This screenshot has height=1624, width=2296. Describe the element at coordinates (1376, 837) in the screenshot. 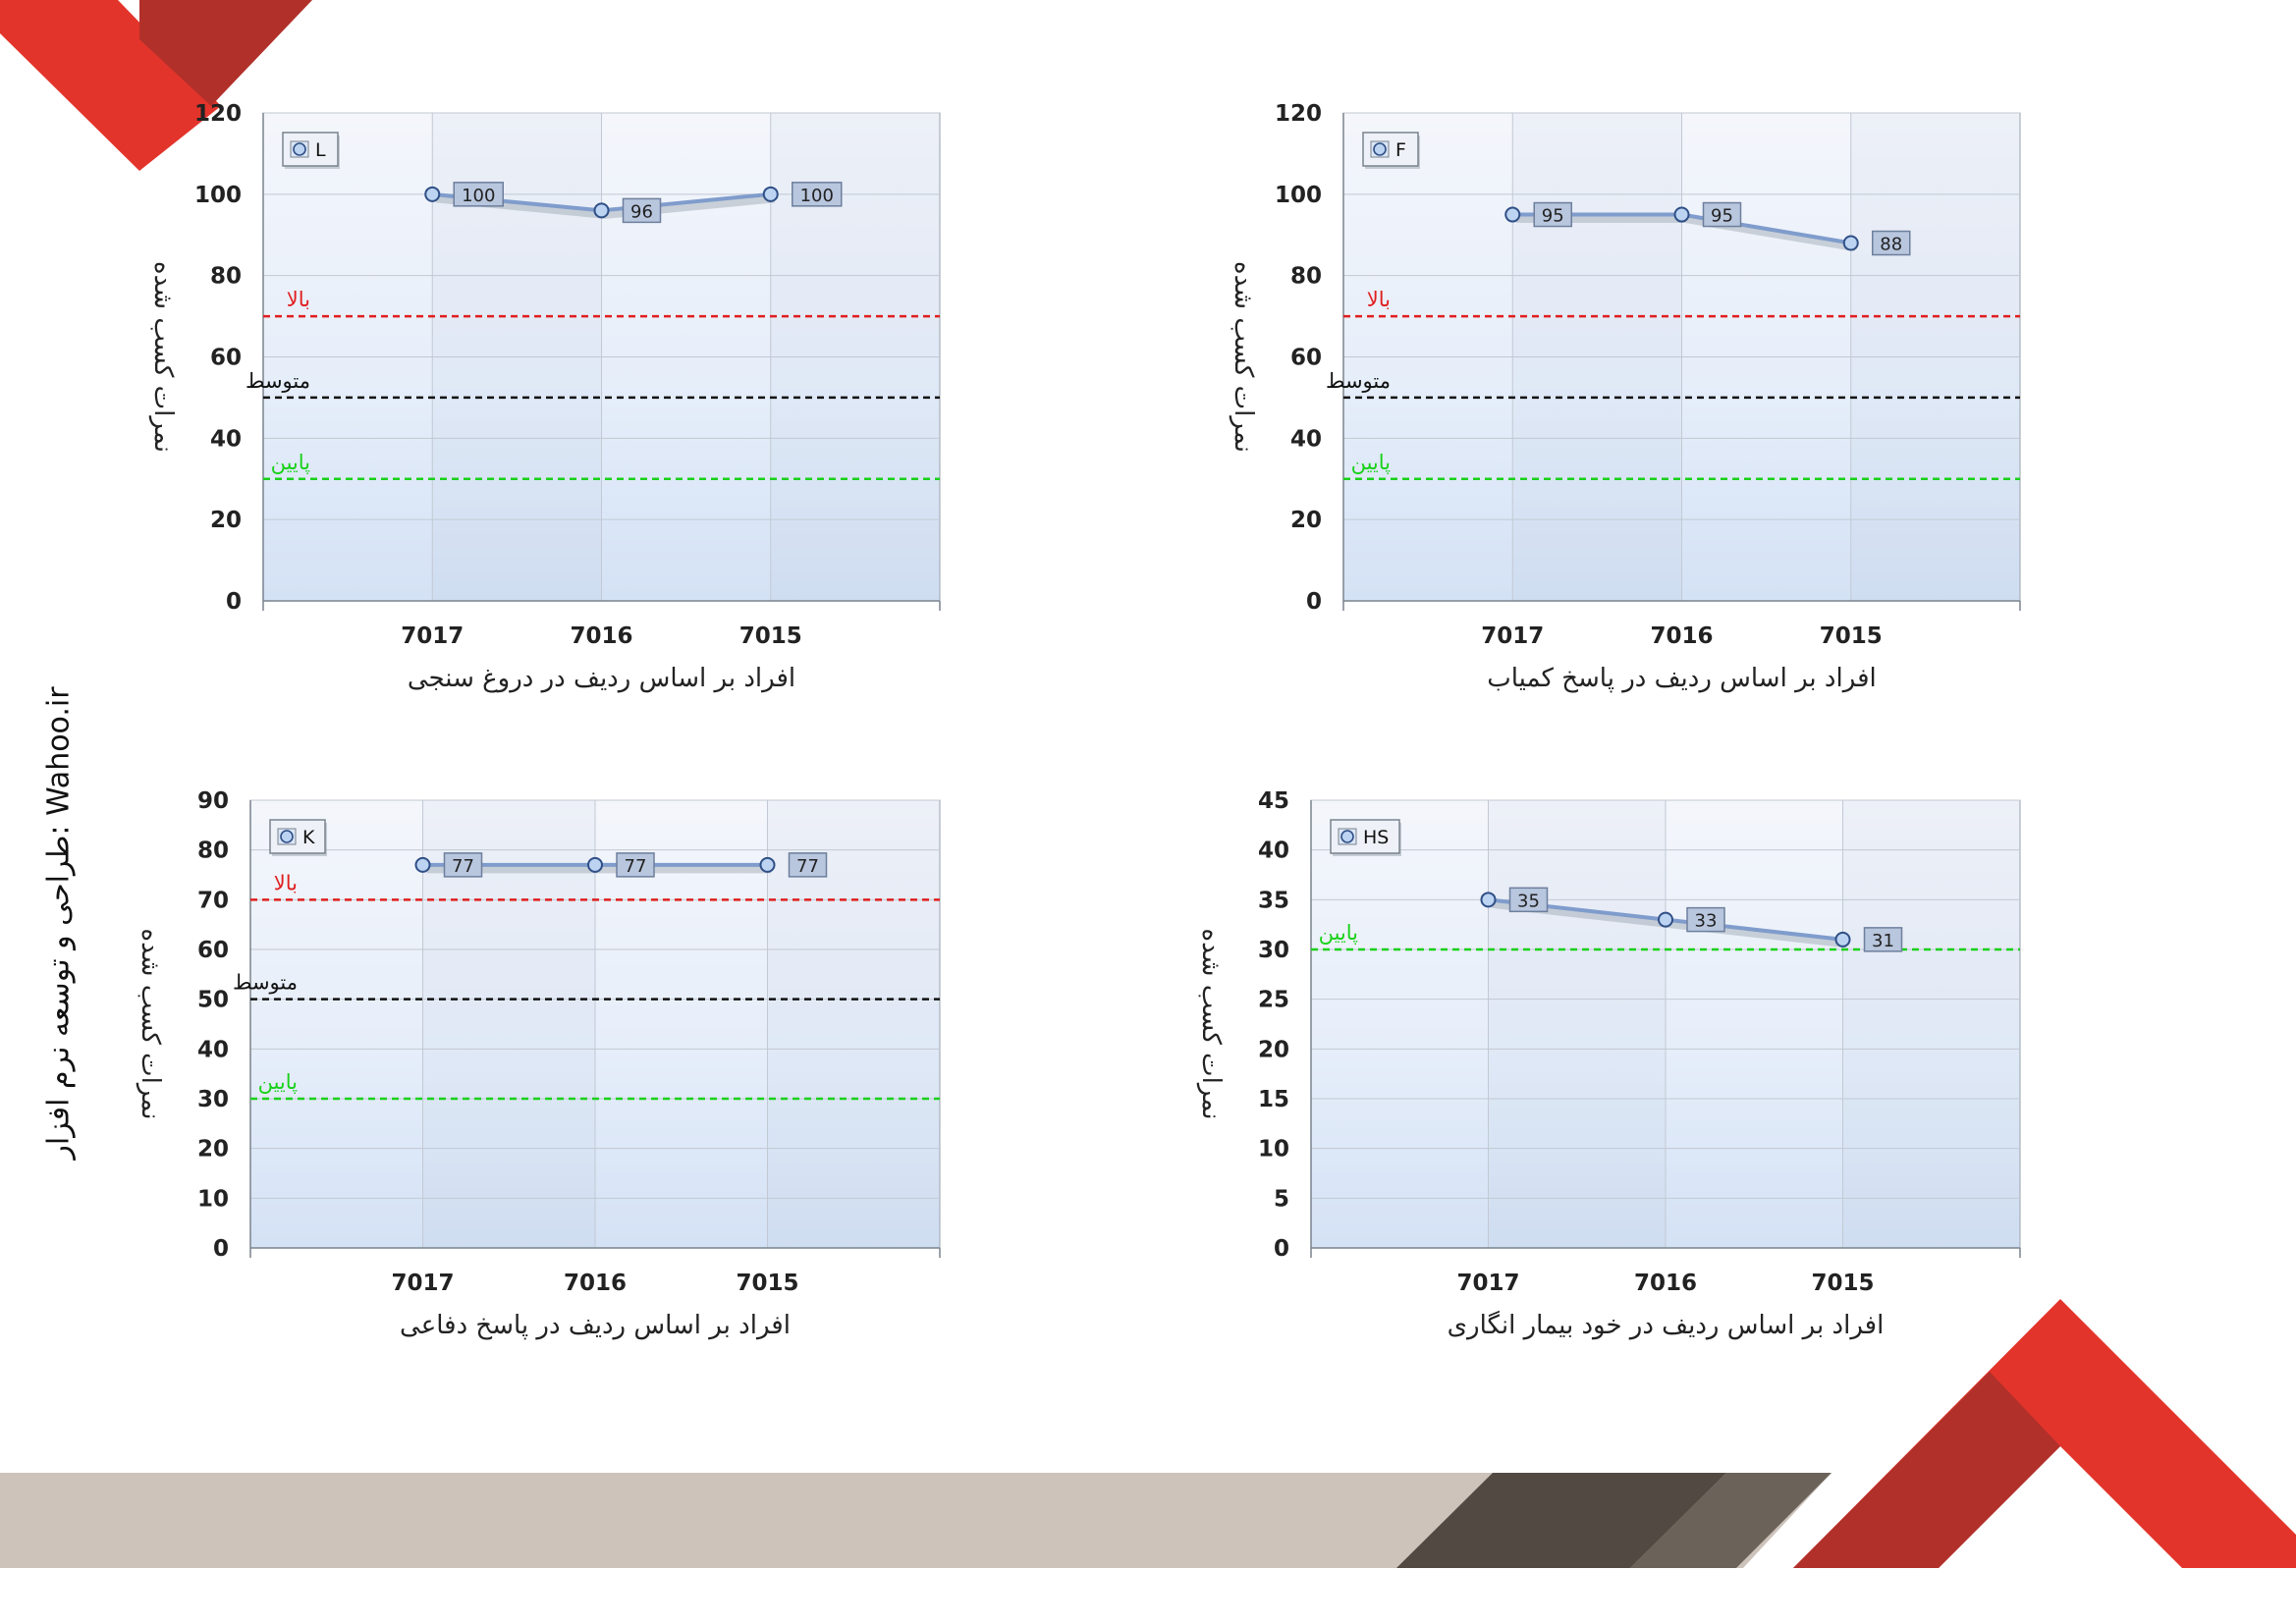

I see `legend-label: HS` at that location.